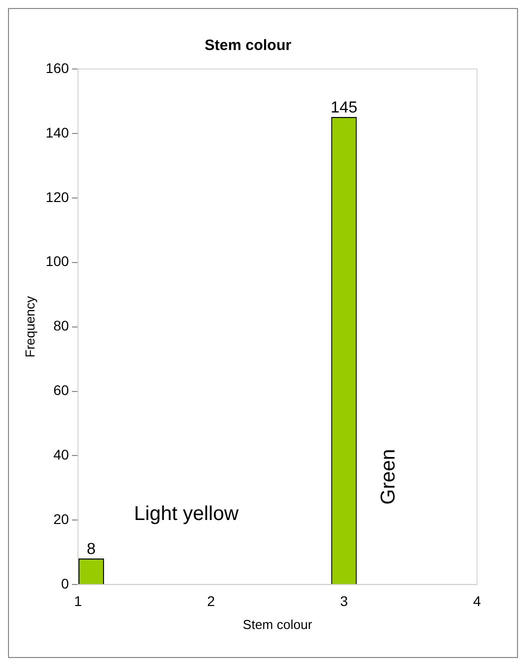 Image resolution: width=526 pixels, height=666 pixels. Describe the element at coordinates (58, 68) in the screenshot. I see `y-tick-label: 160` at that location.